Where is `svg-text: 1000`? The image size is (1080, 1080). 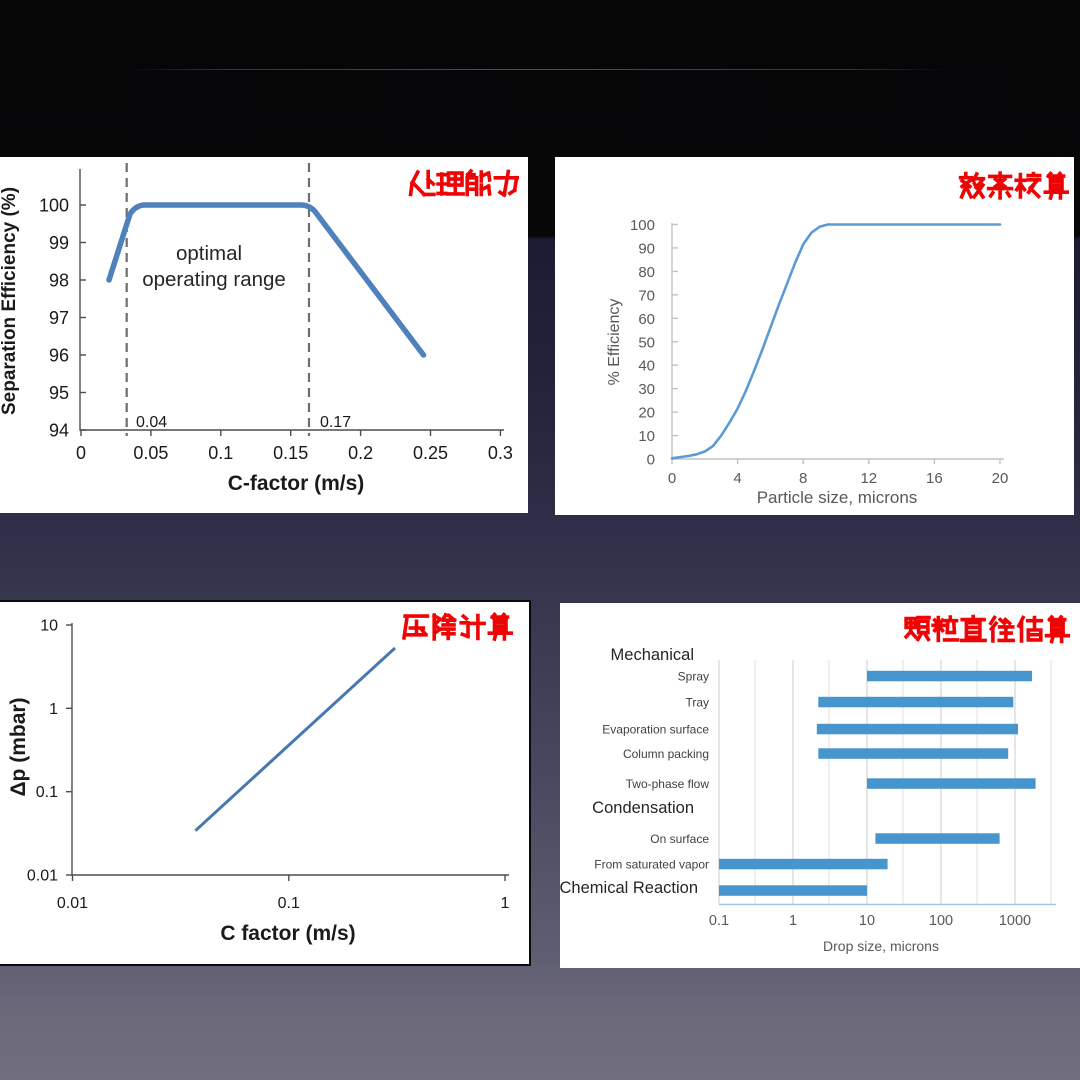
svg-text: 1000 is located at coordinates (1015, 921).